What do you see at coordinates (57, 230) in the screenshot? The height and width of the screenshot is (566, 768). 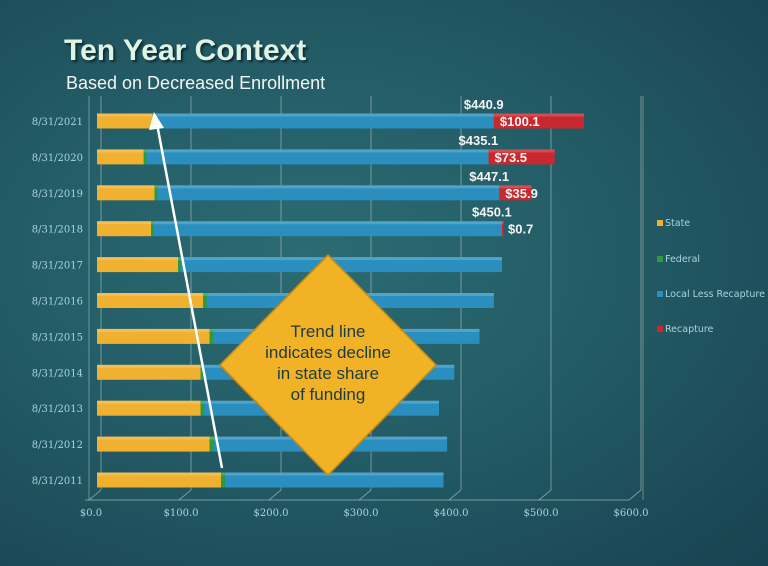 I see `y-tick-label: 8/31/2018` at bounding box center [57, 230].